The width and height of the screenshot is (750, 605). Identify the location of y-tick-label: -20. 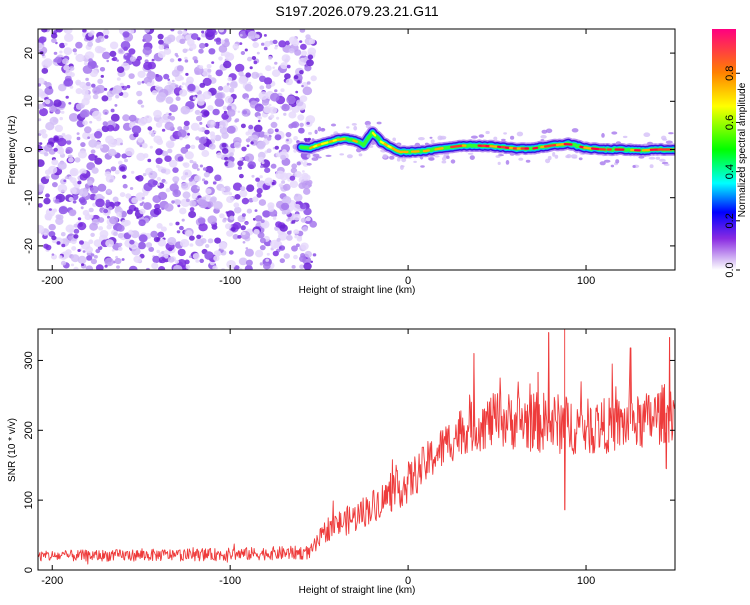
(29, 246).